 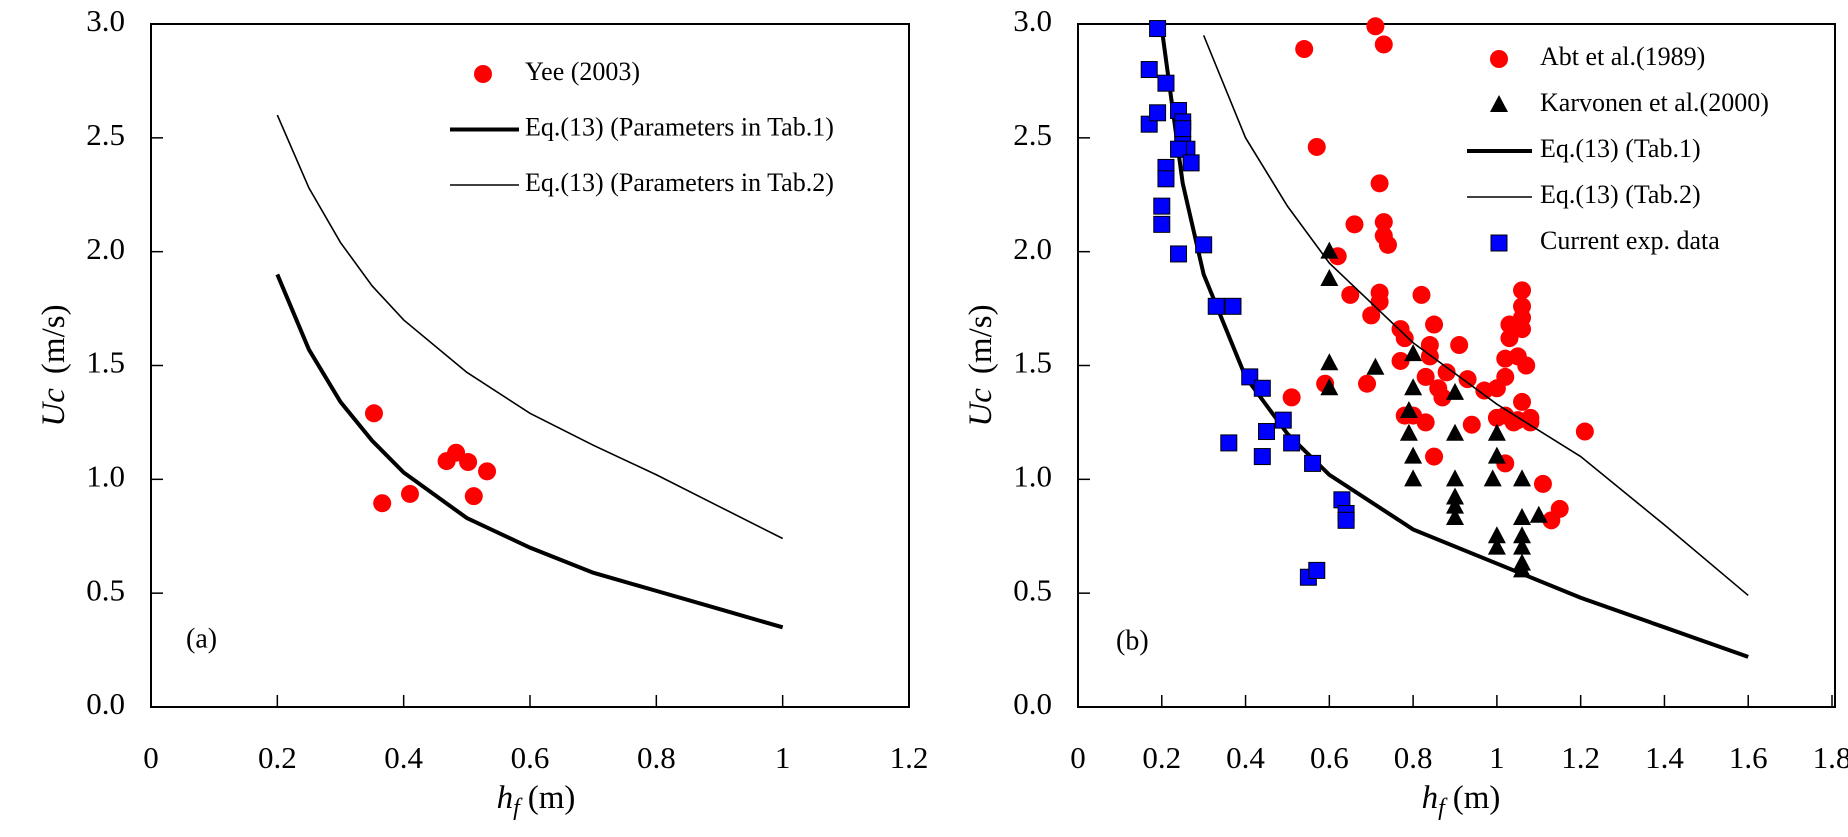 I want to click on x-tick-label: 0, so click(x=1078, y=757).